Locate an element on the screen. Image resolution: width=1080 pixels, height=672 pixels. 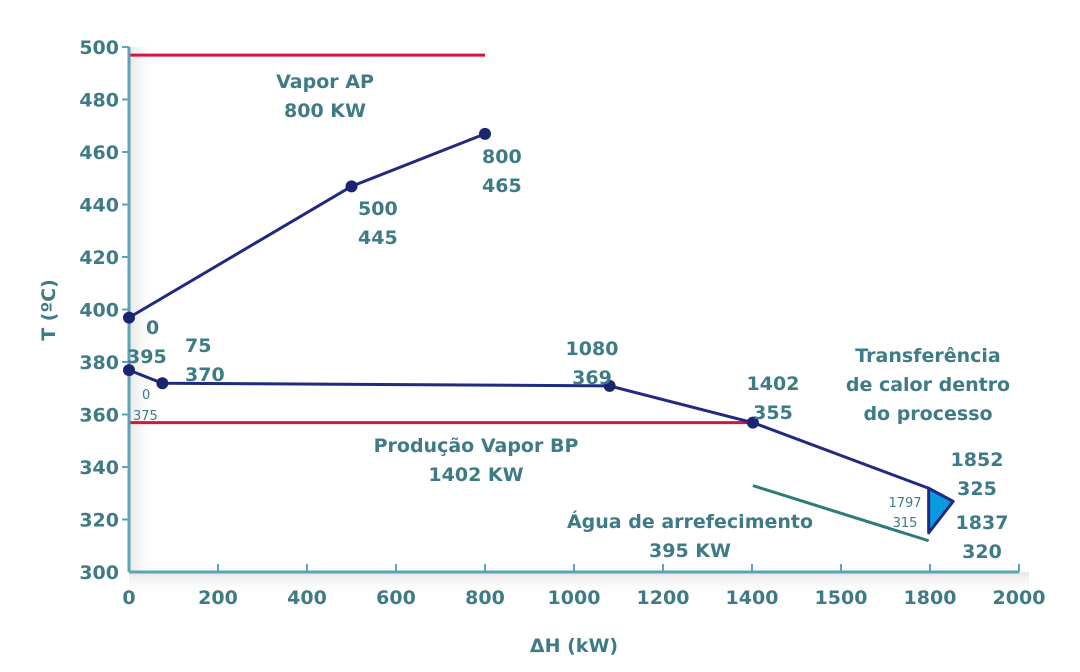
point-label: 445 is located at coordinates (378, 238).